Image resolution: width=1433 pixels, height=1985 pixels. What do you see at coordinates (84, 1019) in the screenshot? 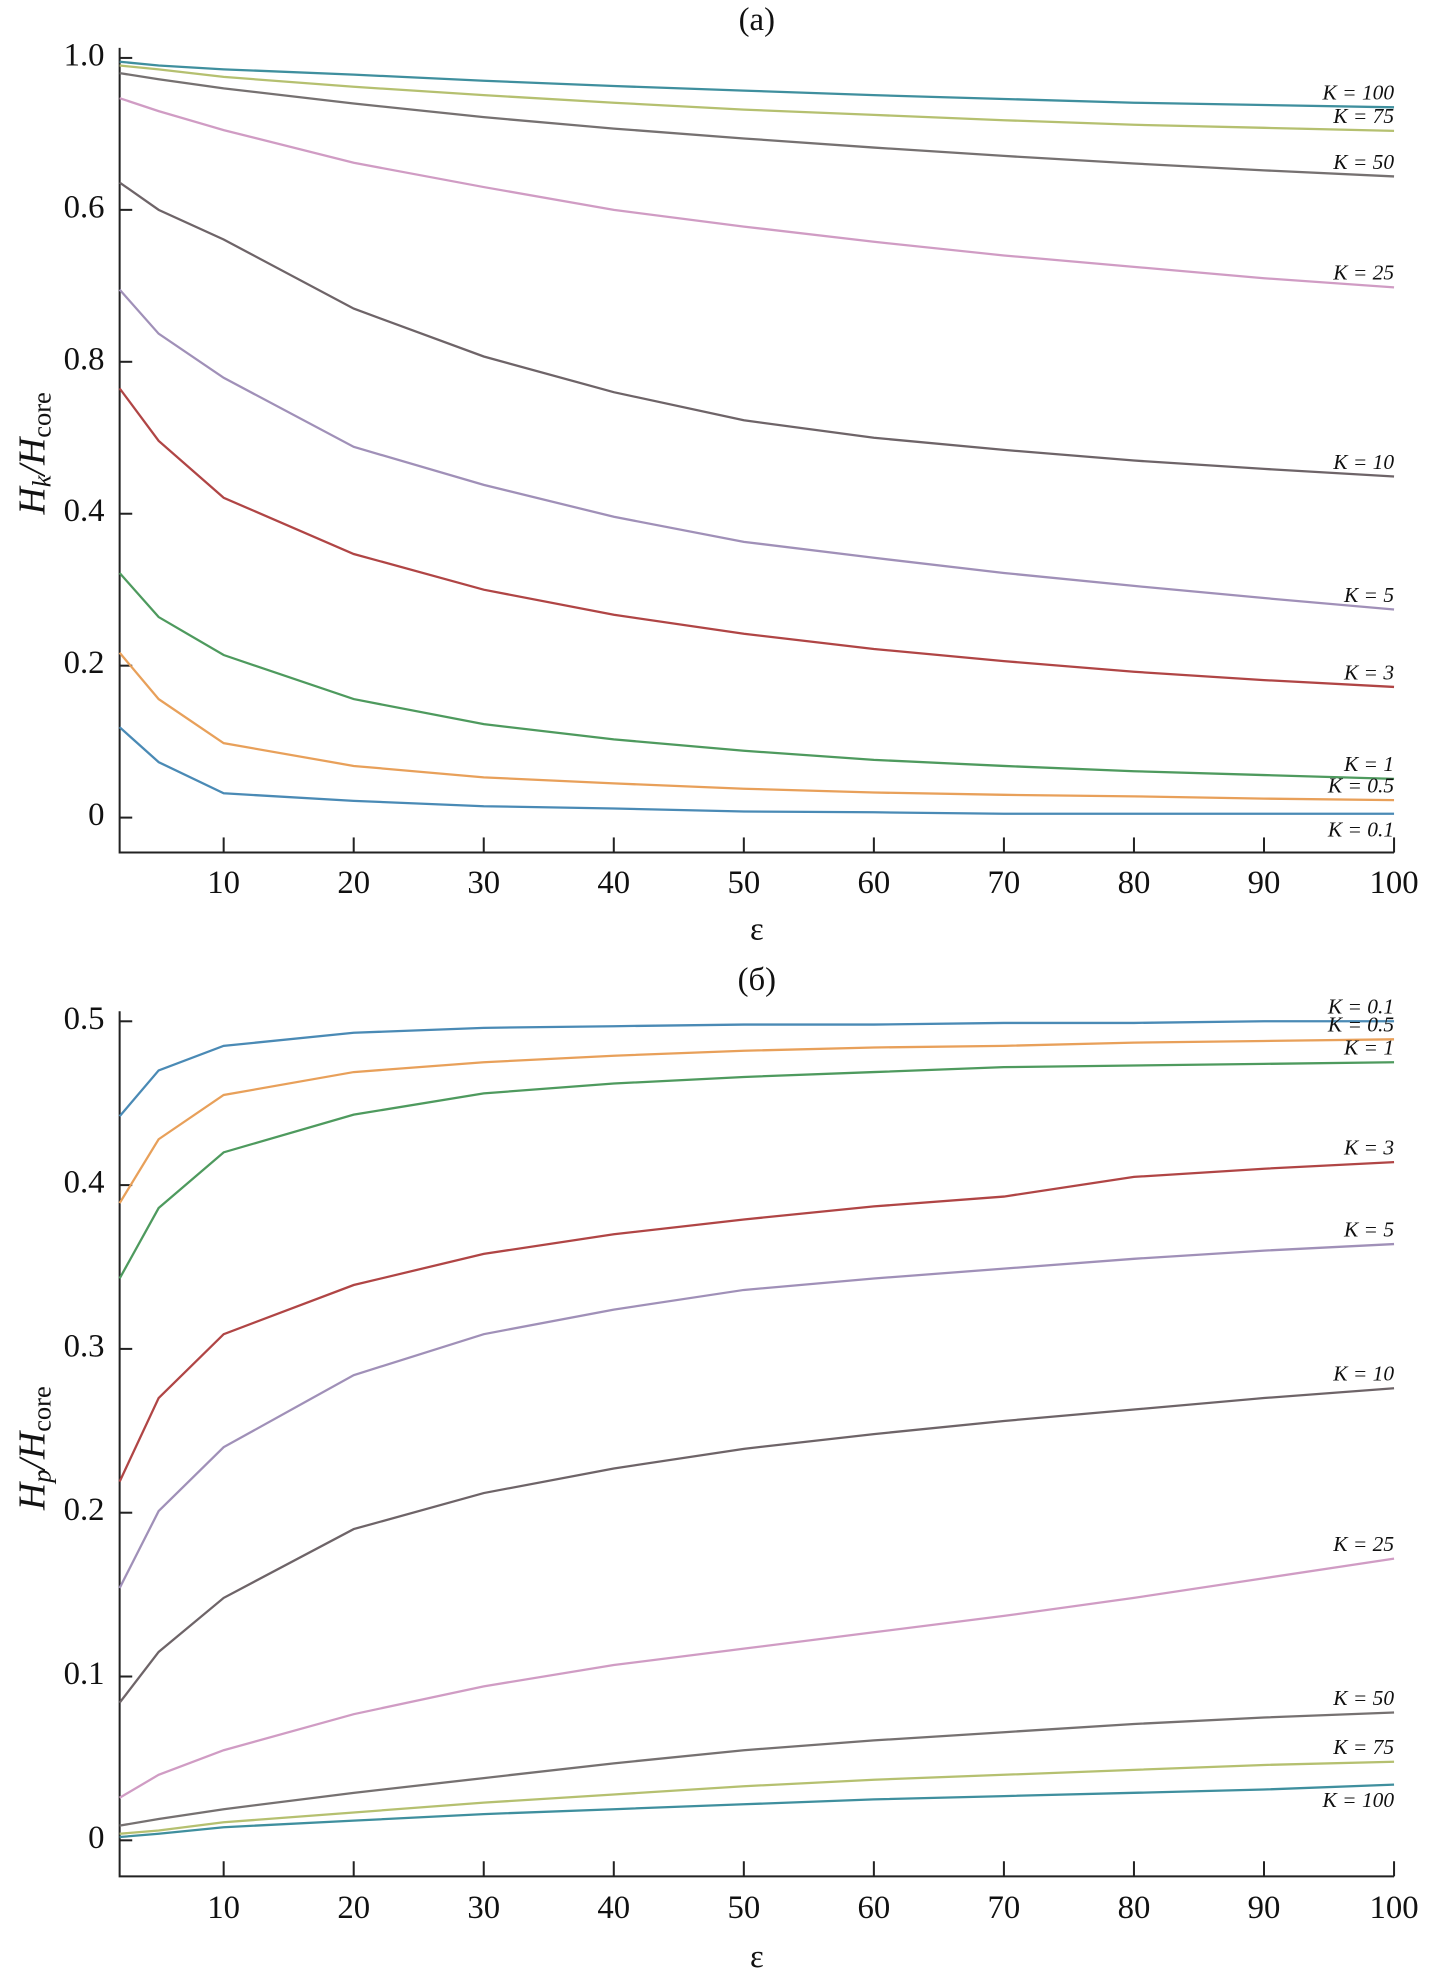
I see `y-tick-label: 0.5` at bounding box center [84, 1019].